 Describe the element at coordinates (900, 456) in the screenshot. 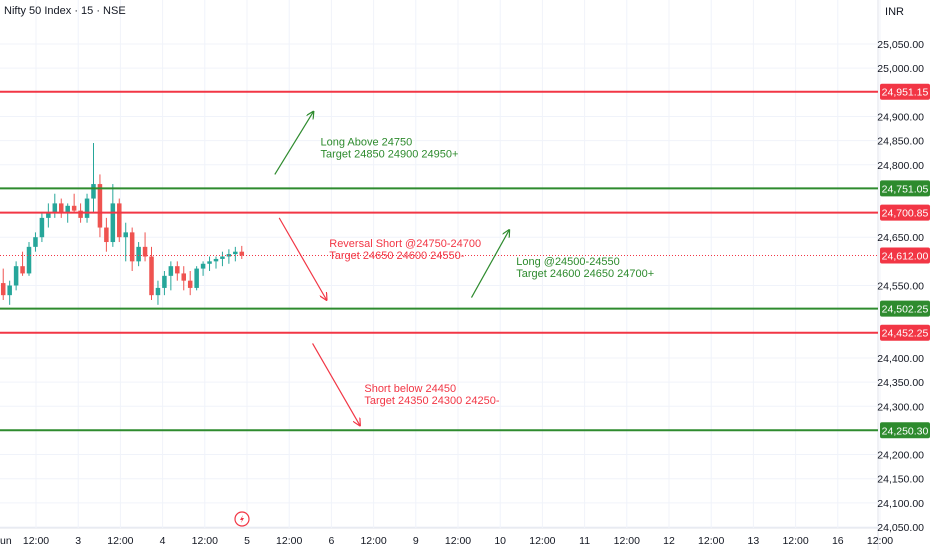

I see `price-tick-label: 24,200.00` at that location.